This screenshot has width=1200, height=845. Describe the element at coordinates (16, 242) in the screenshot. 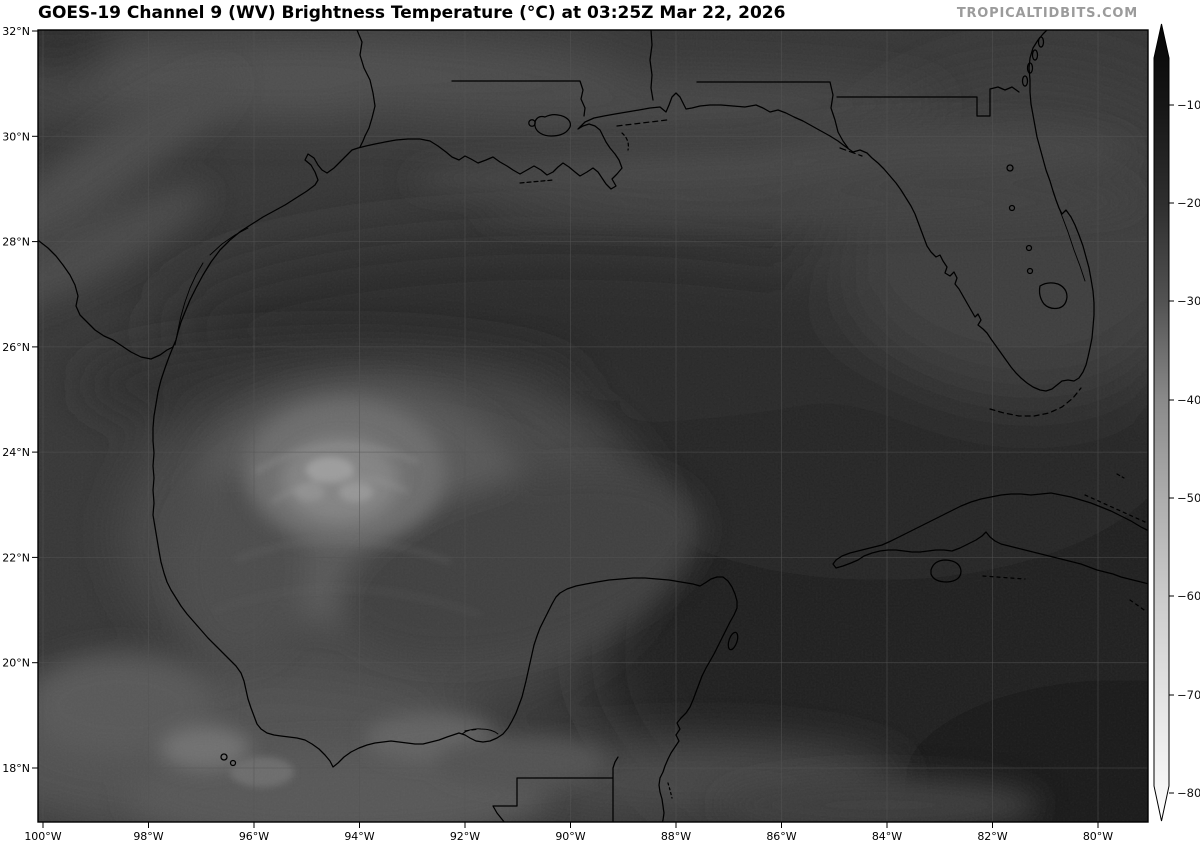

I see `lat-label: 28°N` at that location.